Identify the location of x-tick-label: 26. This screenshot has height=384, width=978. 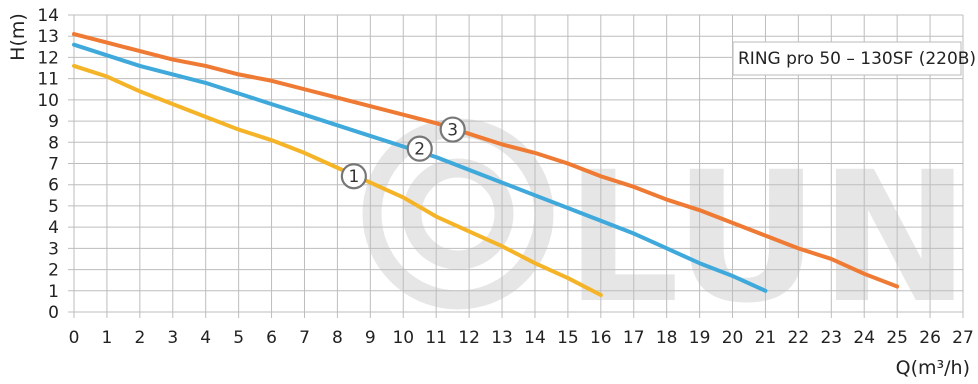
(930, 338).